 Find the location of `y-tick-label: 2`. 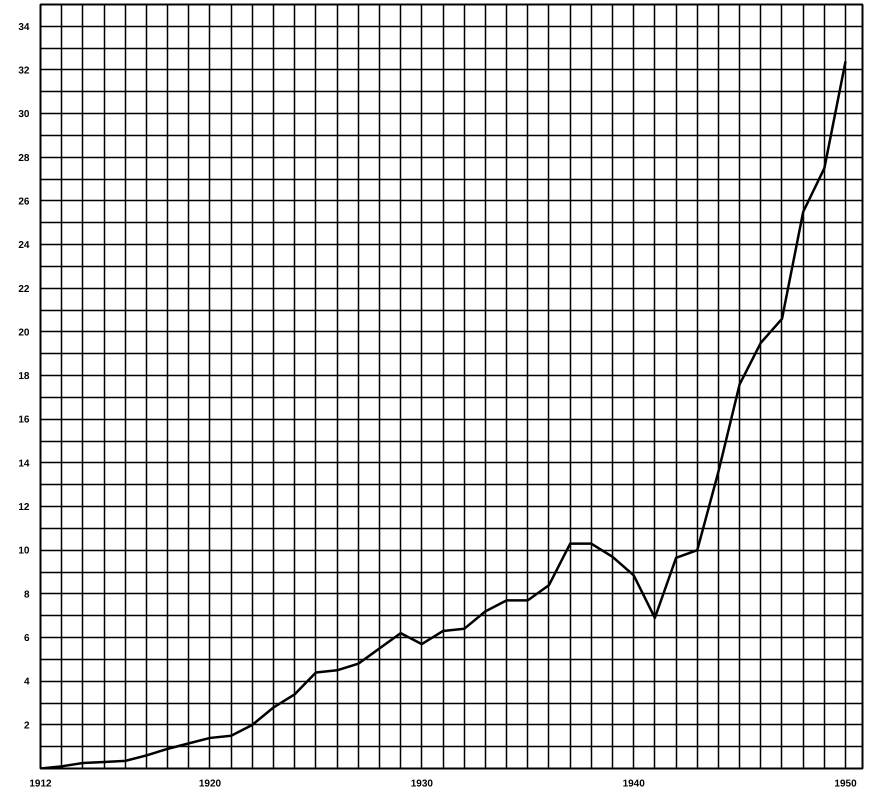

y-tick-label: 2 is located at coordinates (27, 726).